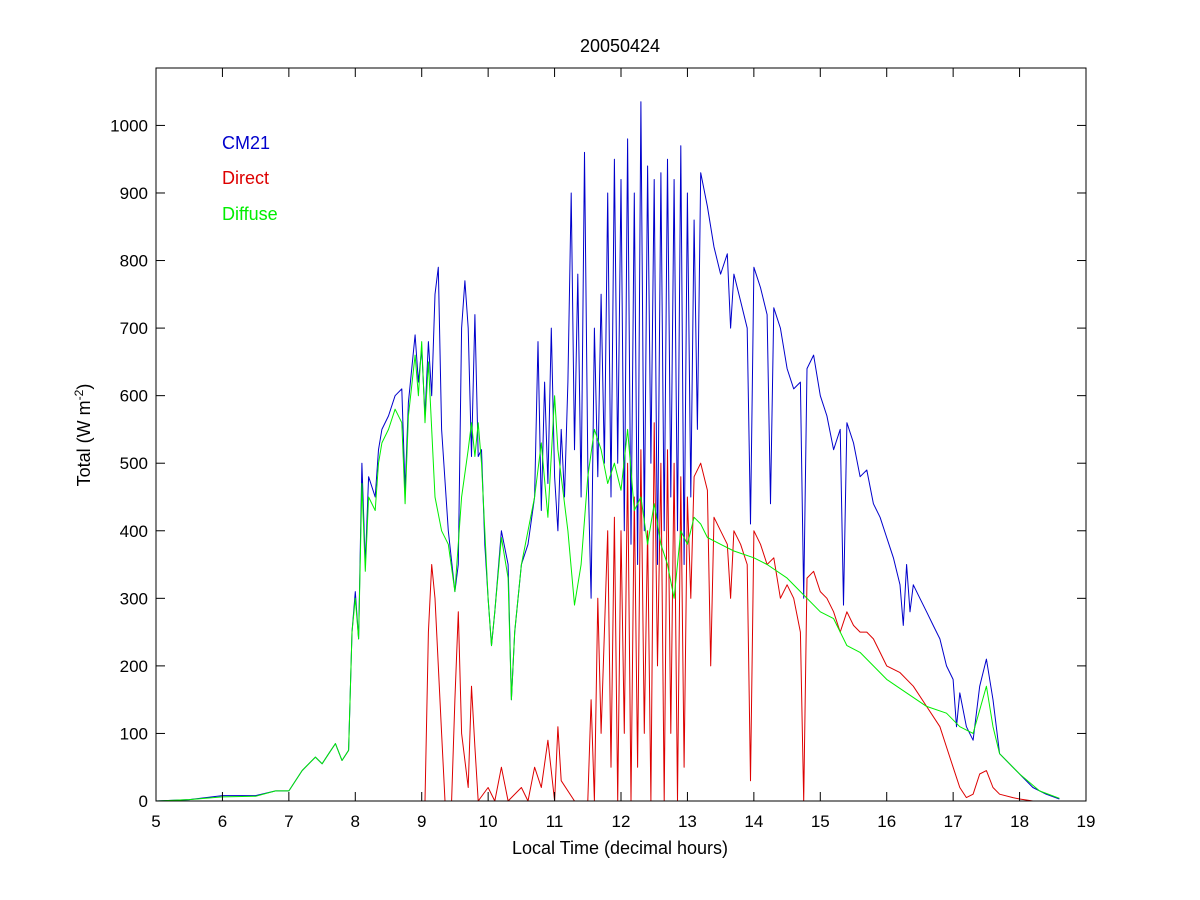 The width and height of the screenshot is (1200, 900). I want to click on x-tick-label: 14, so click(753, 821).